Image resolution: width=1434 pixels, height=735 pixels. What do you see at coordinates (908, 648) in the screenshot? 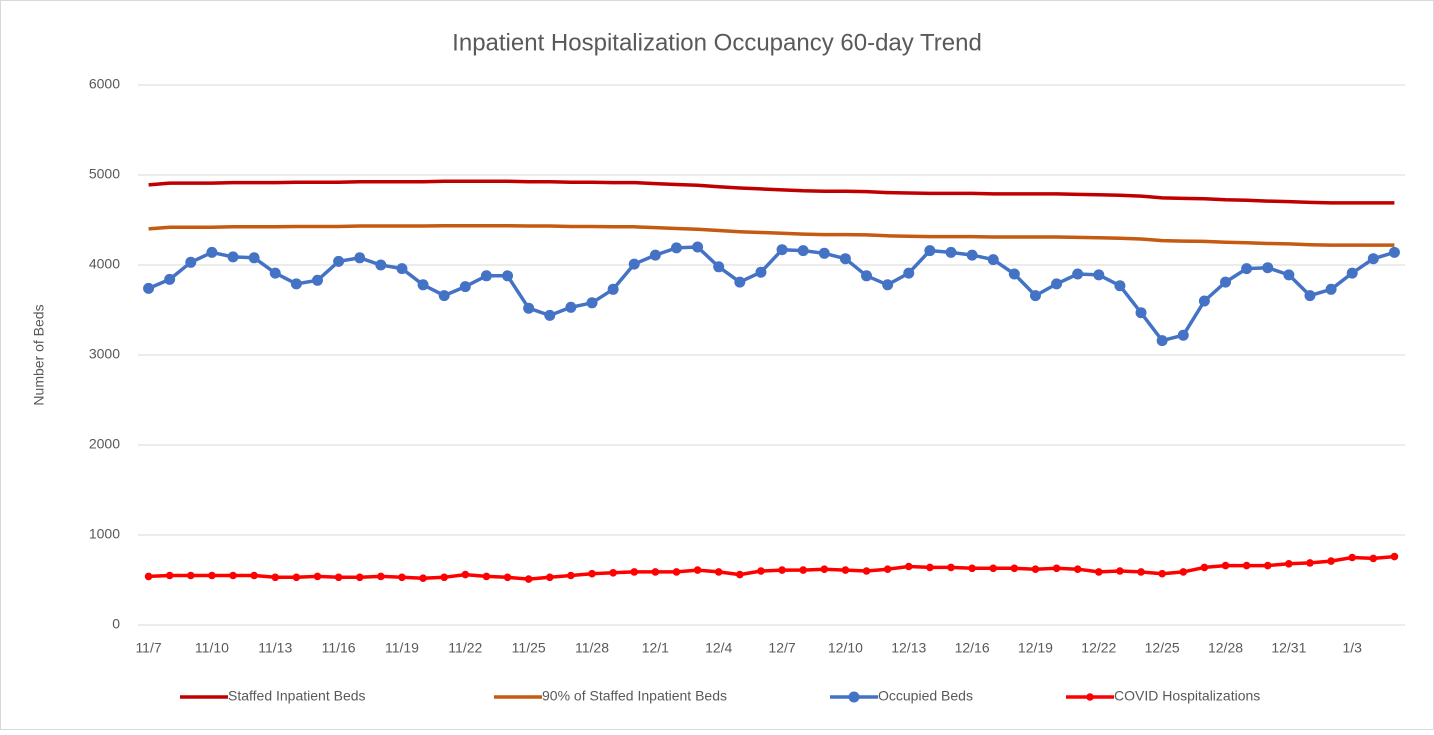
I see `x-tick-label: 12/13` at bounding box center [908, 648].